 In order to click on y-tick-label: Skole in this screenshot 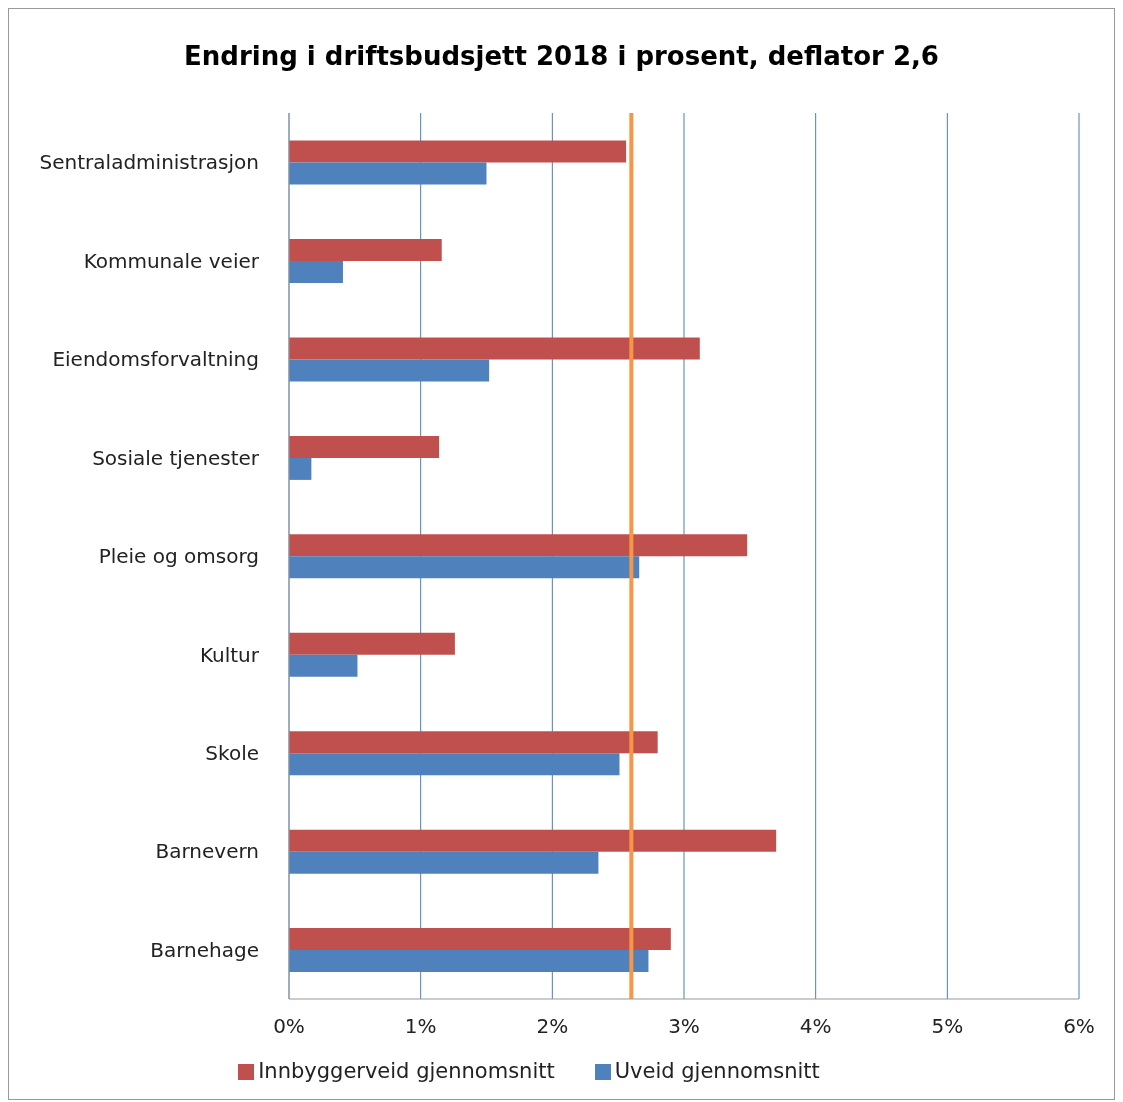, I will do `click(232, 752)`.